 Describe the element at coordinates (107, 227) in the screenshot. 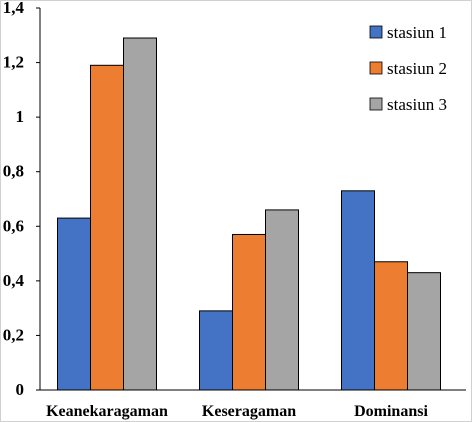

I see `bar-stasiun-2-keanekaragaman` at that location.